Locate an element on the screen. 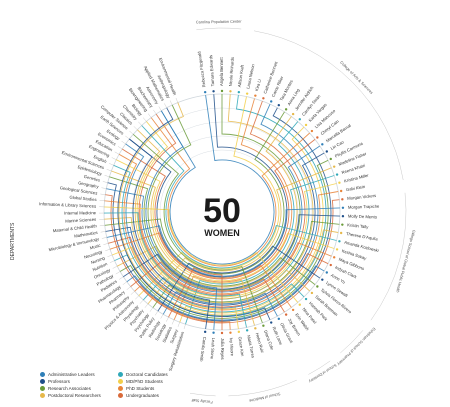  center-label: WOMEN is located at coordinates (222, 233).